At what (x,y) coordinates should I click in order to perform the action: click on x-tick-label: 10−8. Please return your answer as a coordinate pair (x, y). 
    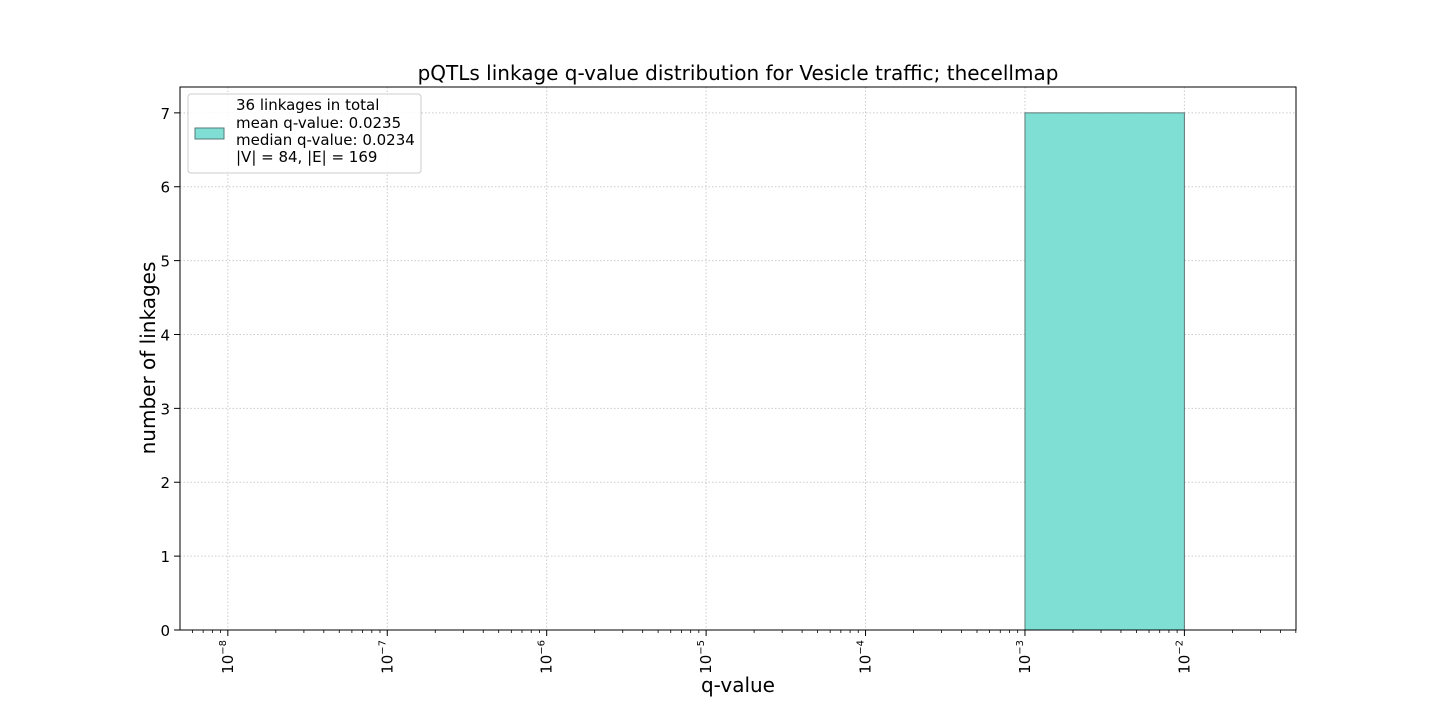
    Looking at the image, I should click on (227, 657).